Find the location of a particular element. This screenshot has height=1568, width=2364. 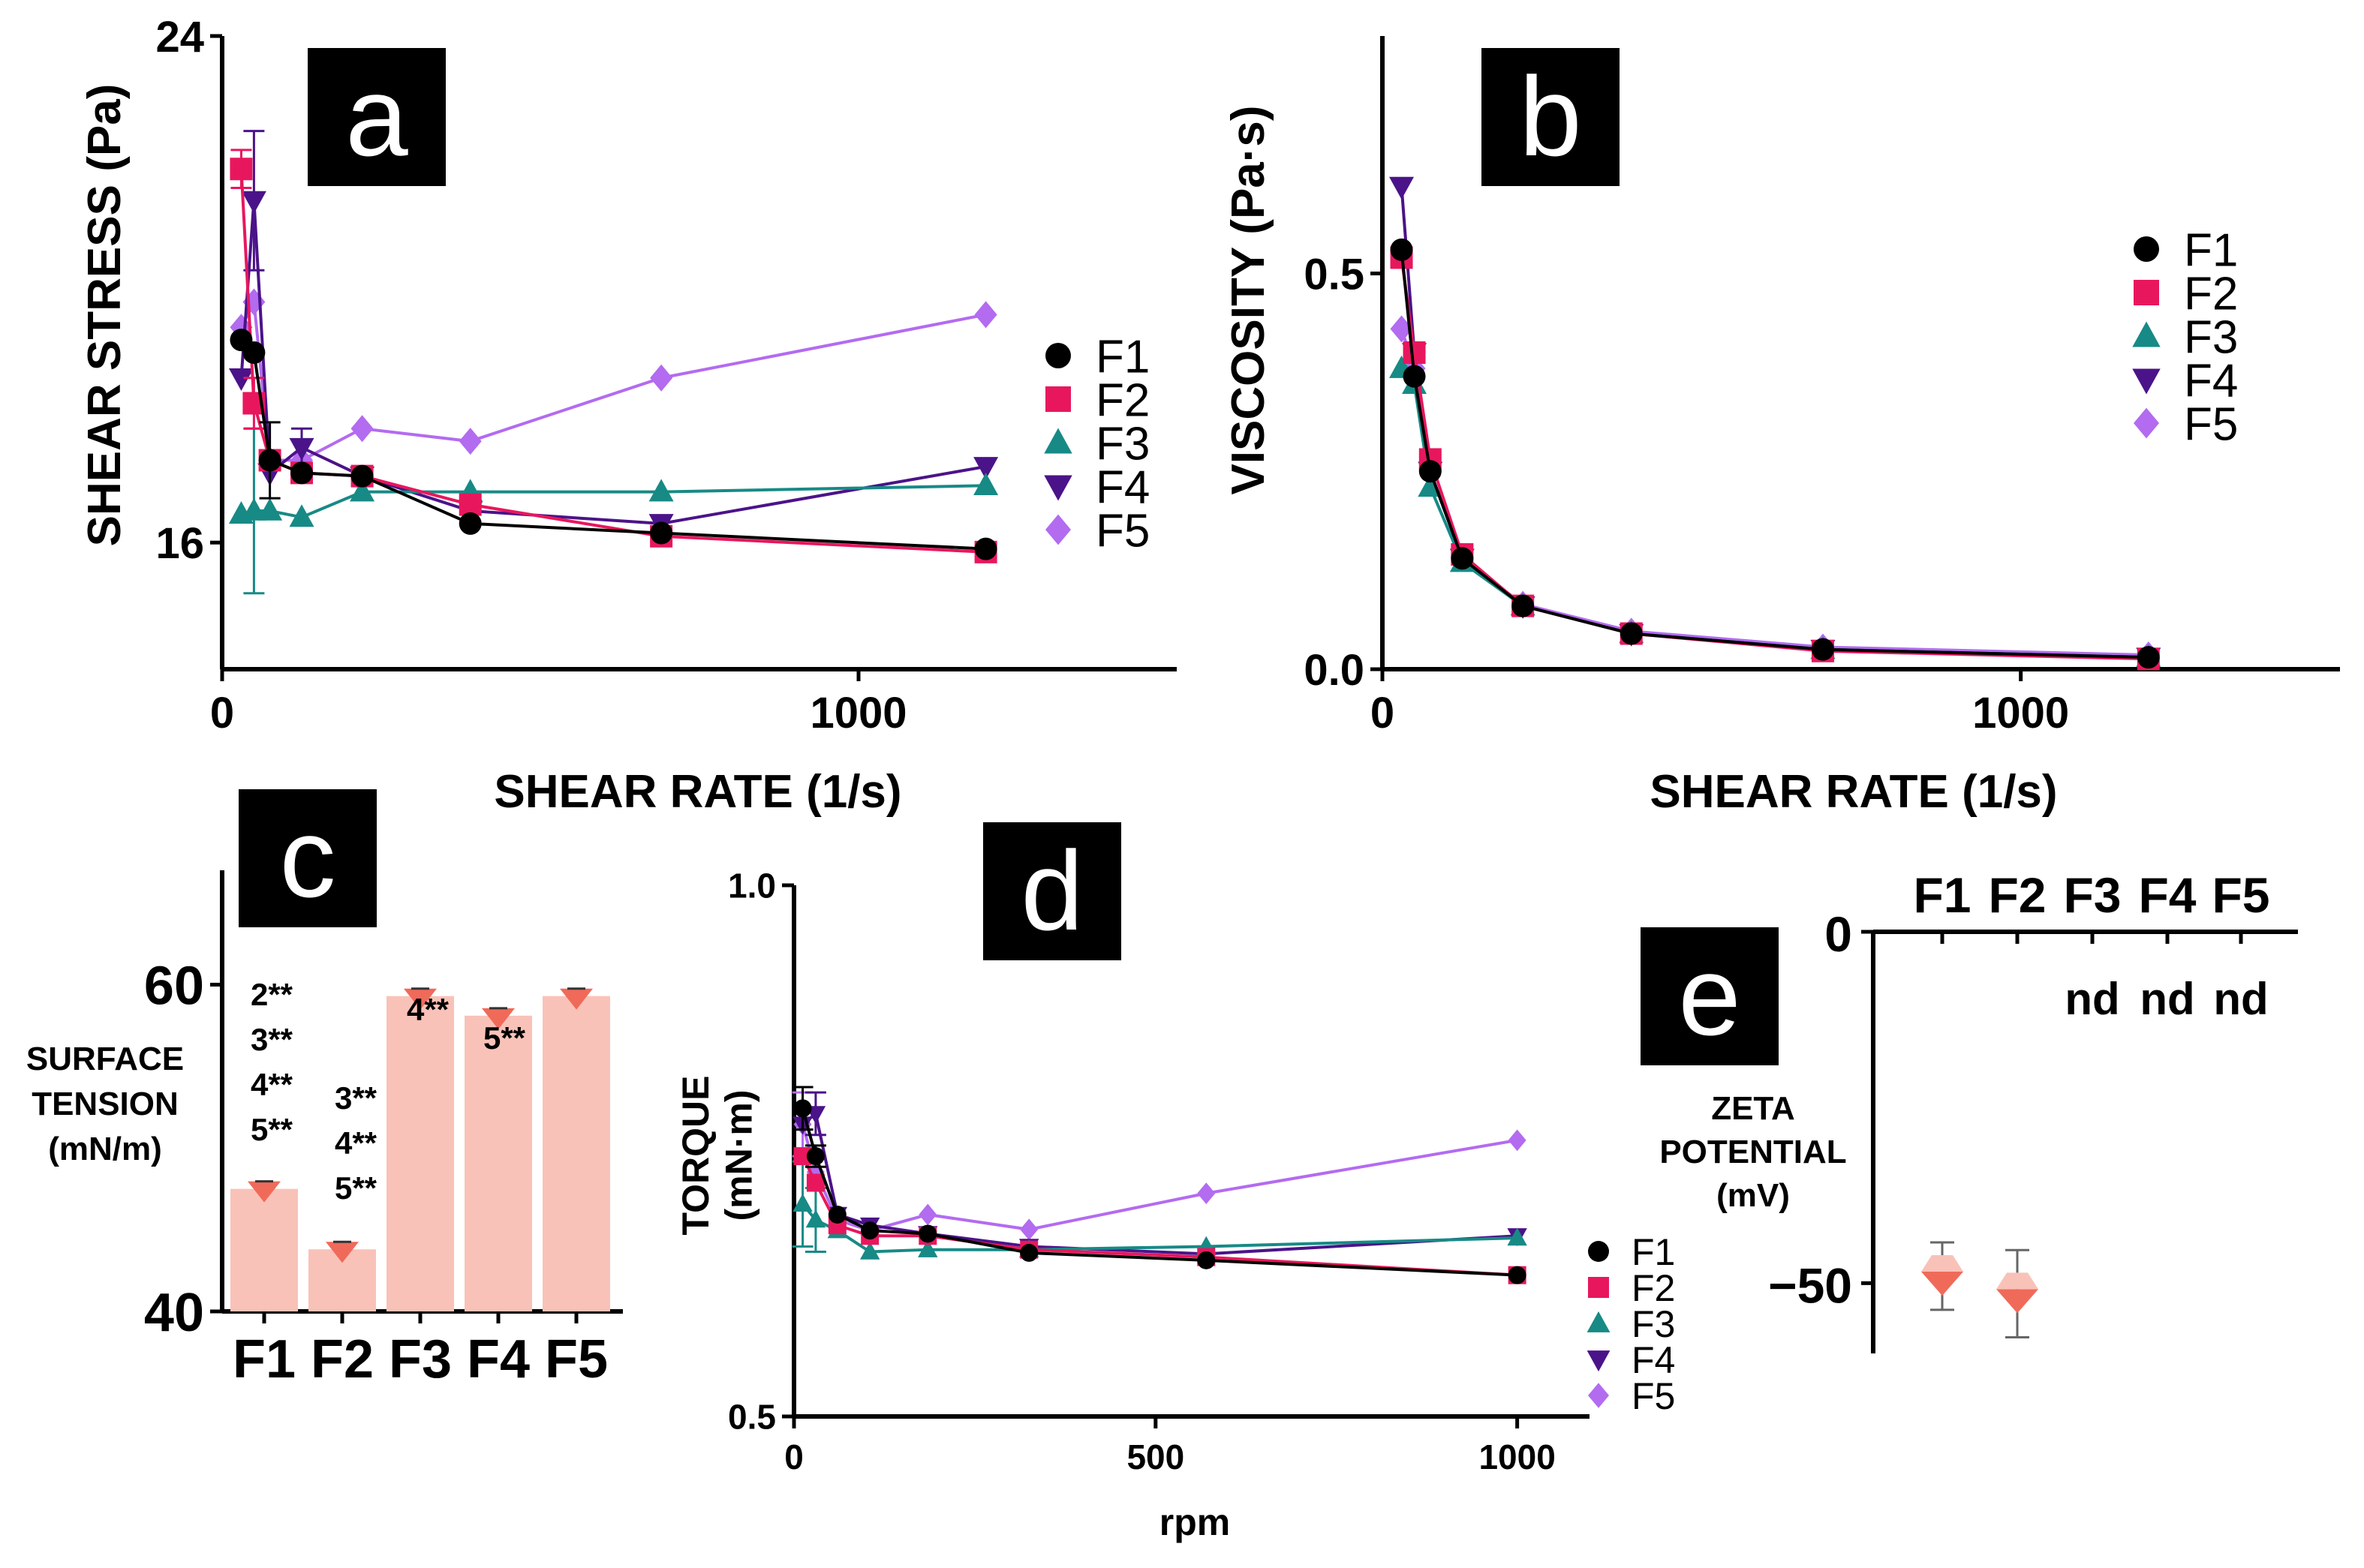

chart-a-x-title: SHEAR RATE (1/s) is located at coordinates (698, 792).